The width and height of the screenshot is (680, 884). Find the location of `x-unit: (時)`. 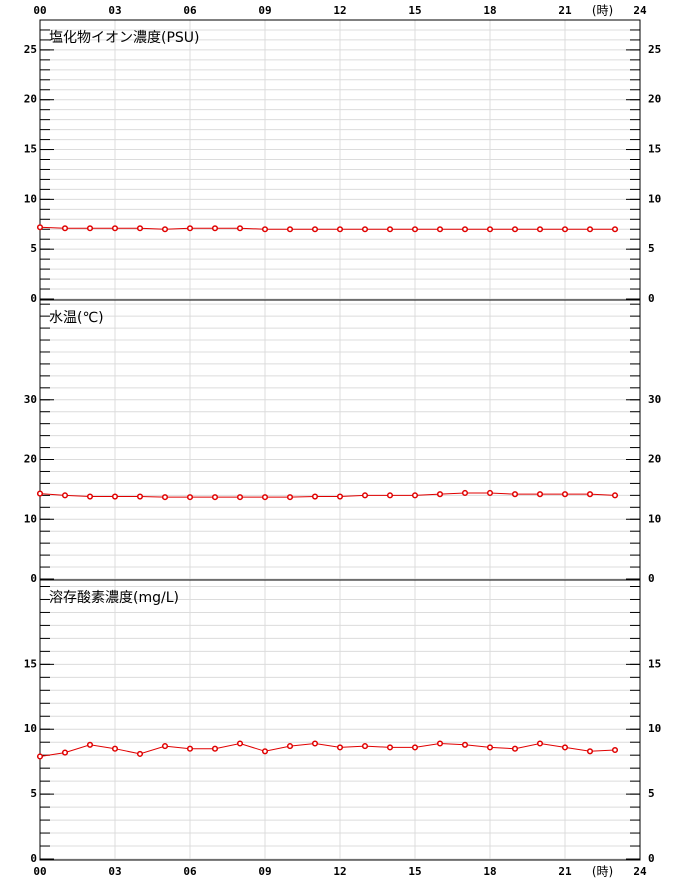

x-unit: (時) is located at coordinates (602, 11).